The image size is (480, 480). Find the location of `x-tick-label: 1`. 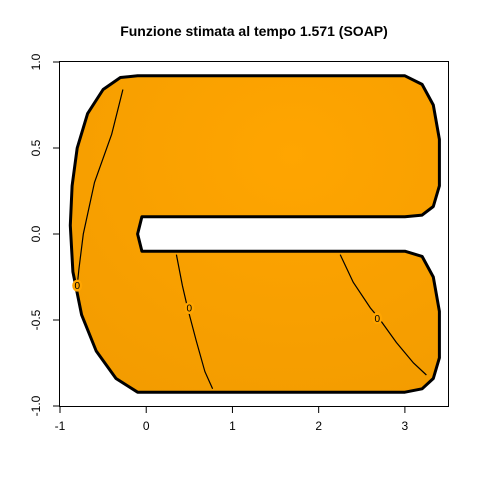

x-tick-label: 1 is located at coordinates (232, 426).